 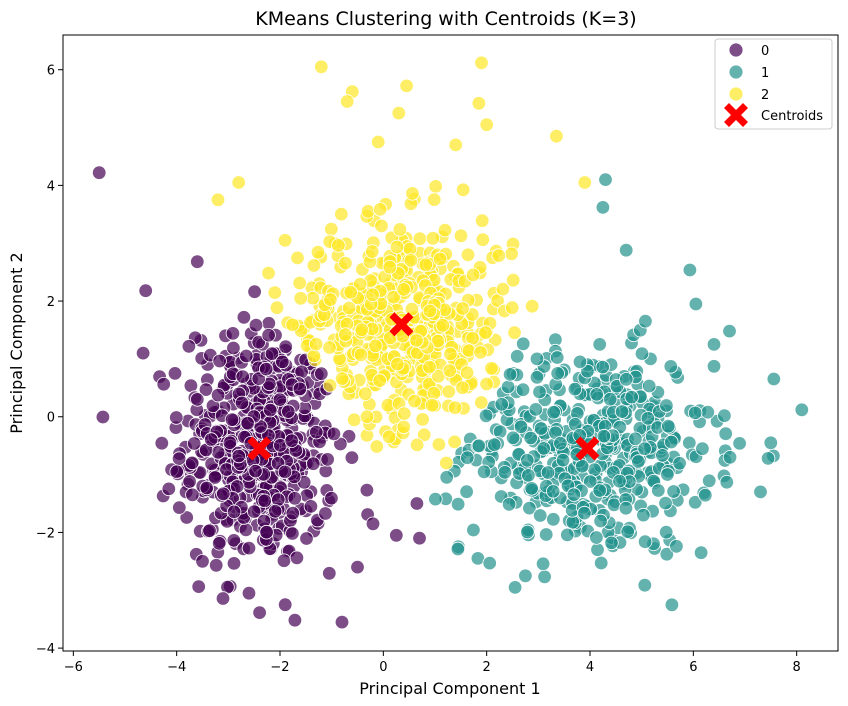 I want to click on chart-title: KMeans Clustering with Centroids (K=3), so click(x=445, y=19).